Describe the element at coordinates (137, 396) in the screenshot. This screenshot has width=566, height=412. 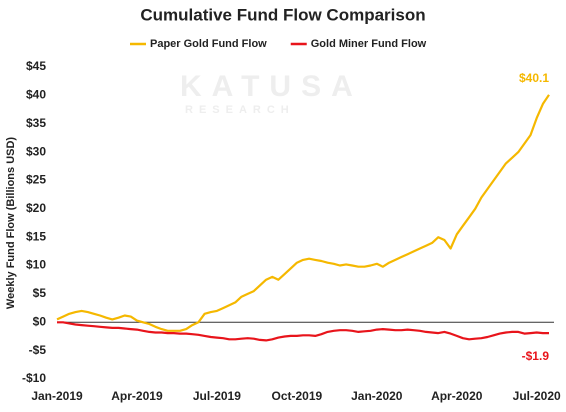
I see `x-tick-label: Apr-2019` at that location.